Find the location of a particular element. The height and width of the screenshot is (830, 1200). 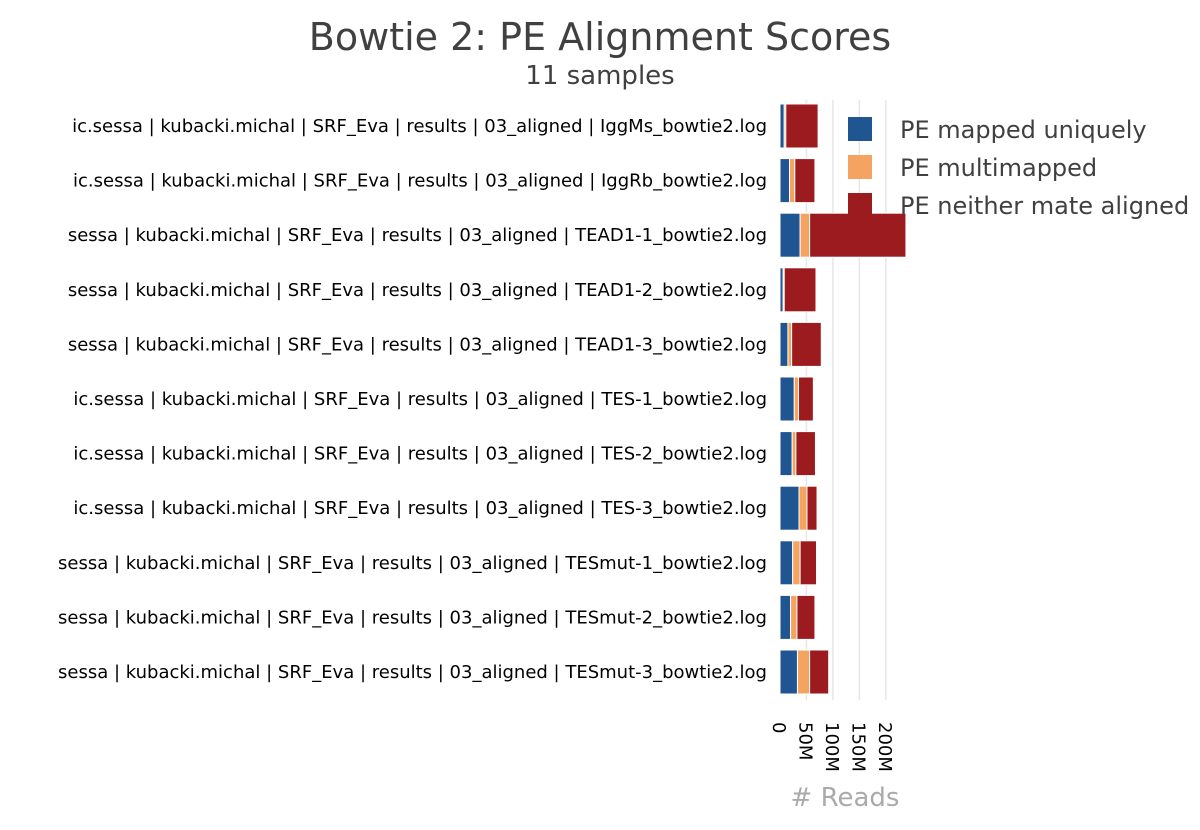

legend-item: PE neither mate aligned is located at coordinates (1018, 206).